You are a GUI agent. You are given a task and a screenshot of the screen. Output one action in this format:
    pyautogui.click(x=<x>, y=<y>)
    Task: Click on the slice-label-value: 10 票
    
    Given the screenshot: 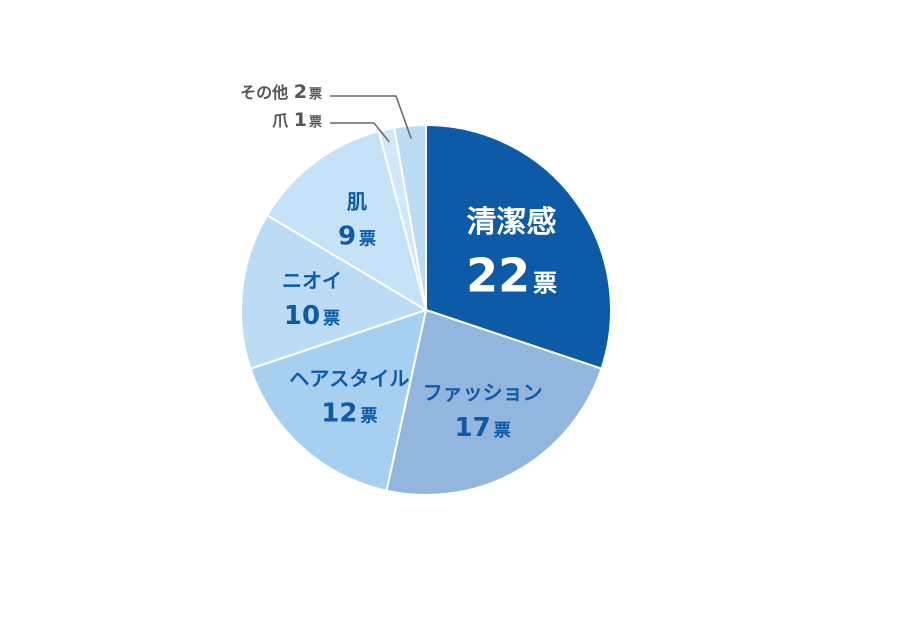 What is the action you would take?
    pyautogui.click(x=312, y=316)
    